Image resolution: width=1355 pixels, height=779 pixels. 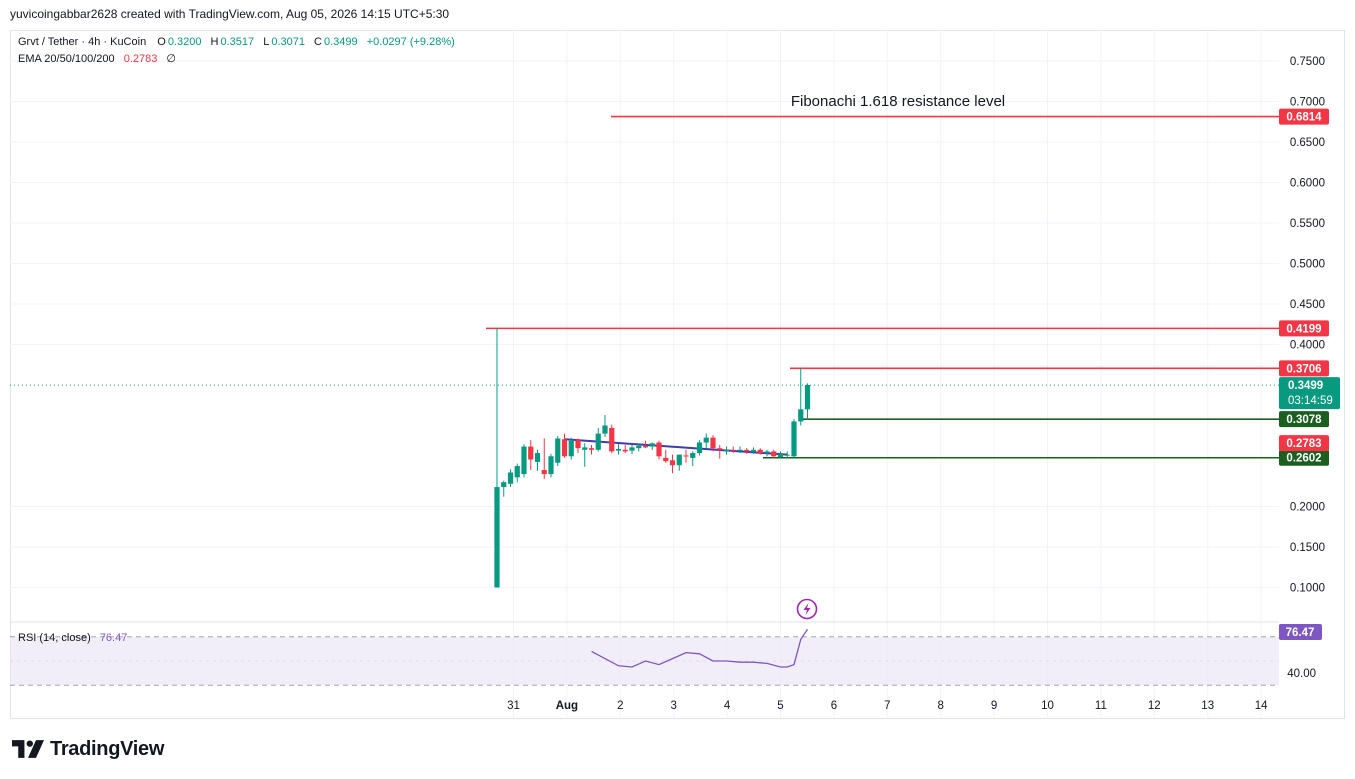 What do you see at coordinates (66, 59) in the screenshot?
I see `ema-label: EMA 20/50/100/200` at bounding box center [66, 59].